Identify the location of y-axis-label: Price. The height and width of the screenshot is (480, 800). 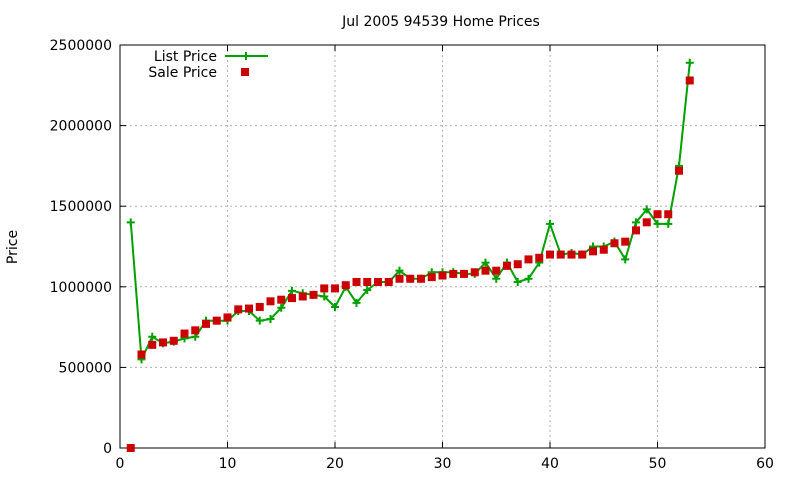
(13, 247).